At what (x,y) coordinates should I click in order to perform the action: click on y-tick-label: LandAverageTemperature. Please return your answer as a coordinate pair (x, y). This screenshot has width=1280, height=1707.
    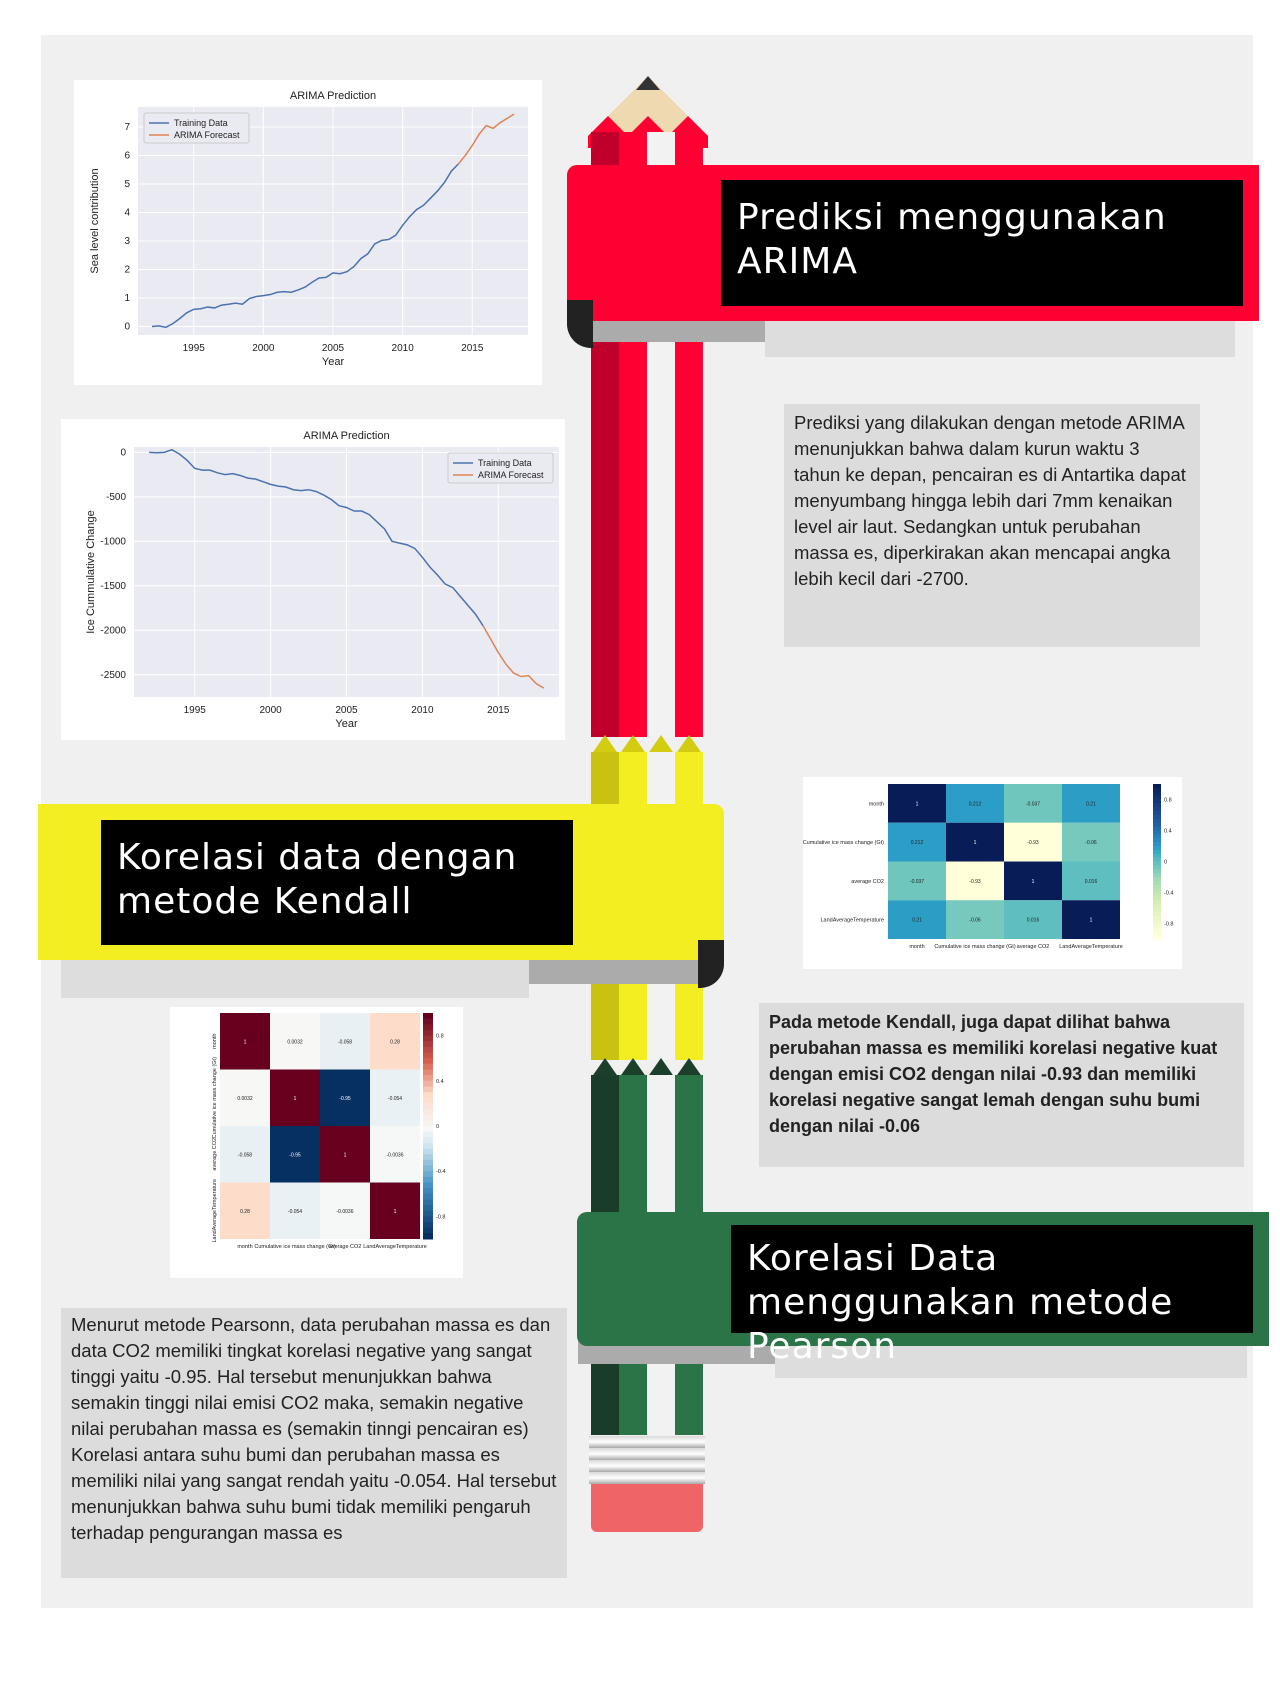
    Looking at the image, I should click on (853, 921).